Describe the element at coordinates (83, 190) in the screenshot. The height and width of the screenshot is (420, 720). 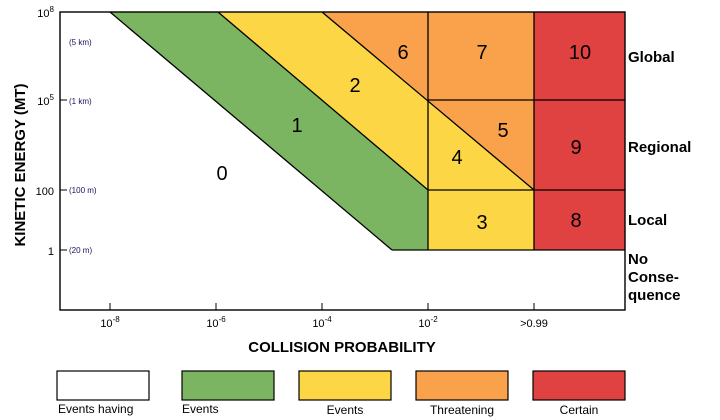
I see `size-label: (100 m)` at that location.